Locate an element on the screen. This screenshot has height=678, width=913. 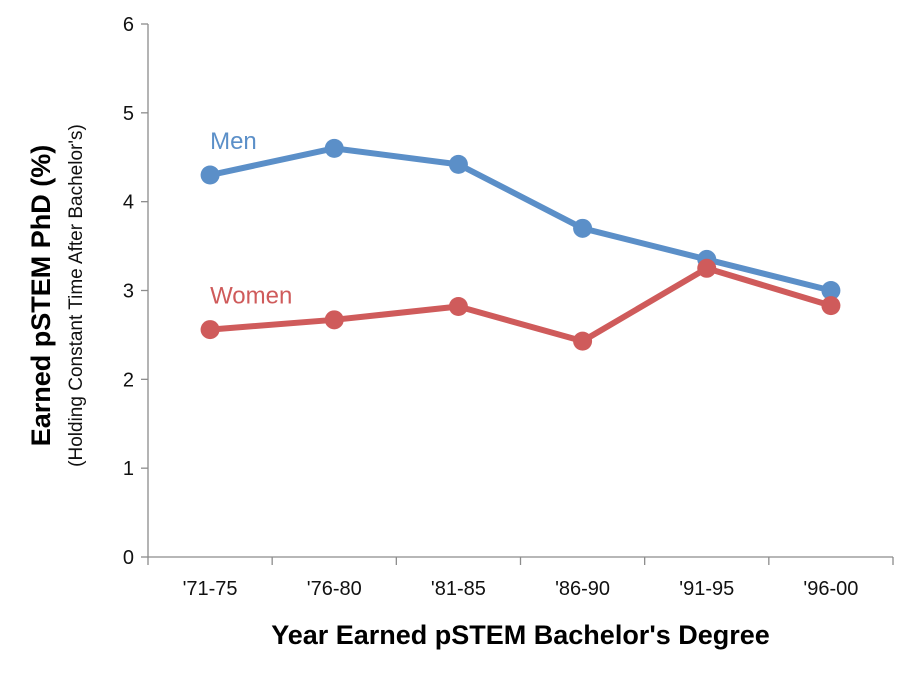
x-tick-label: '81-85 is located at coordinates (458, 589).